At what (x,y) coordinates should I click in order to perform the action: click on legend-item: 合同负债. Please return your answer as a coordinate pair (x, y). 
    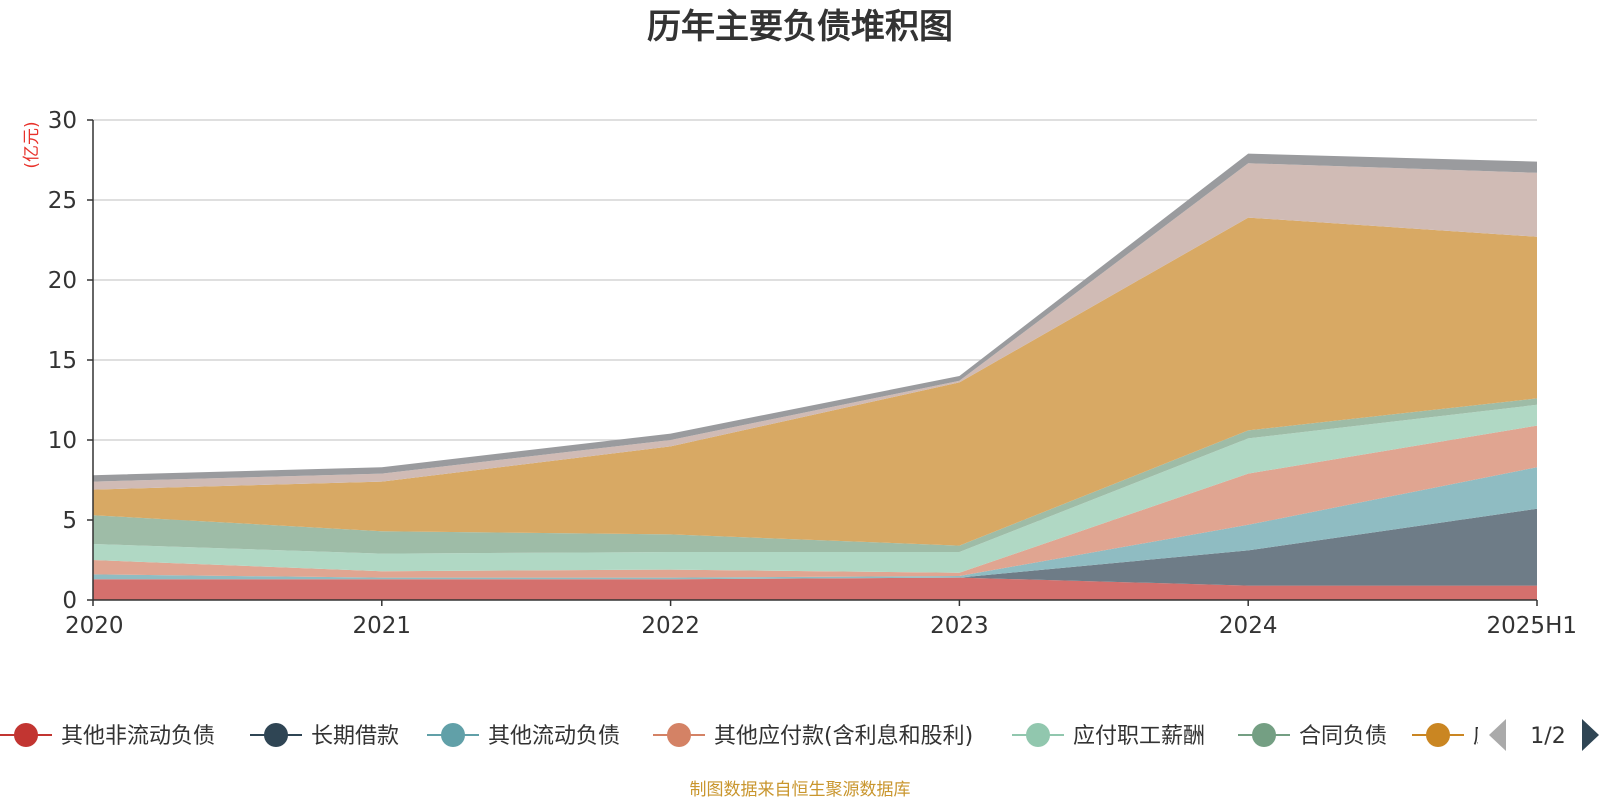
    Looking at the image, I should click on (1312, 736).